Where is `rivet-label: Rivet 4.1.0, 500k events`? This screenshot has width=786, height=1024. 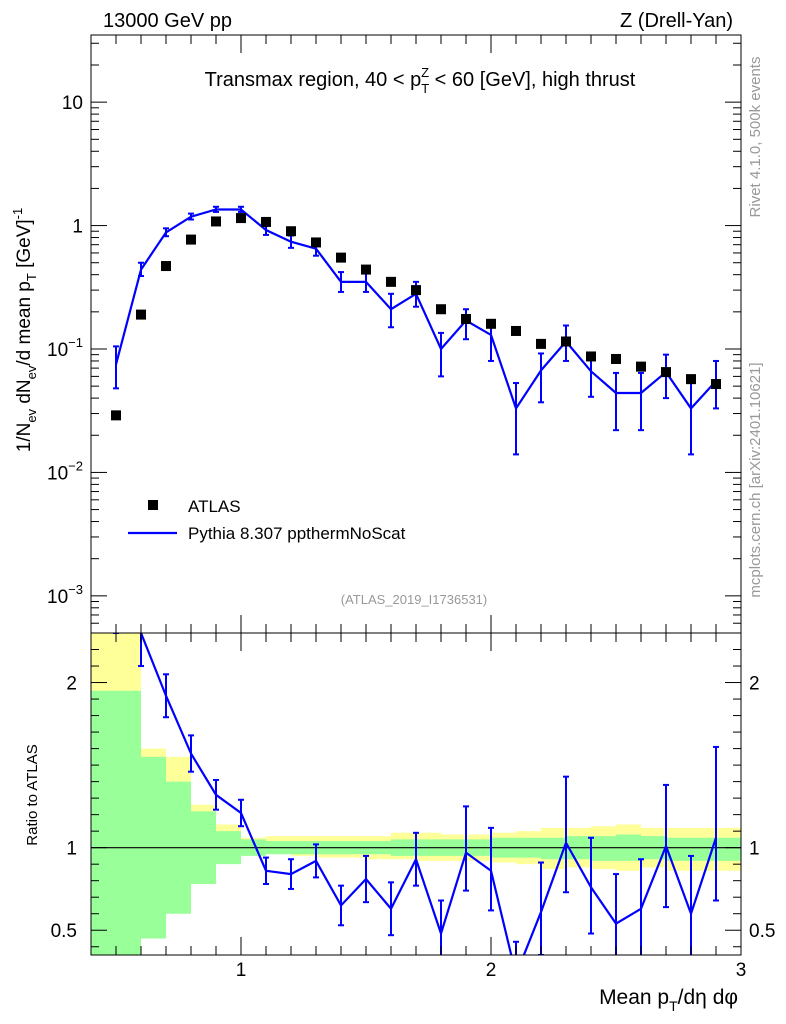 rivet-label: Rivet 4.1.0, 500k events is located at coordinates (755, 137).